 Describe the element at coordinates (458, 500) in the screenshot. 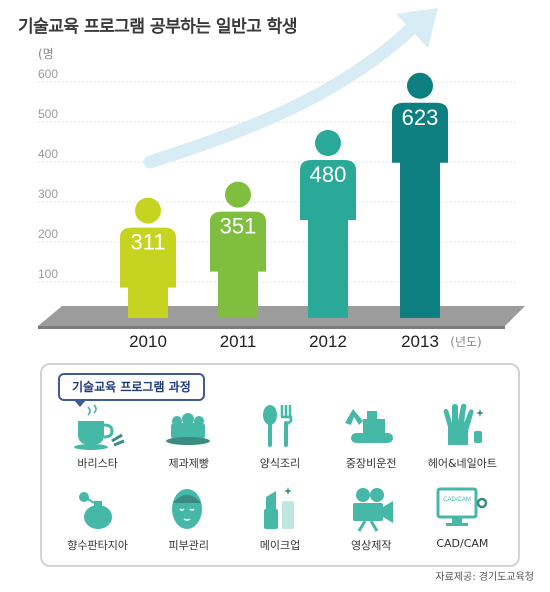

I see `svg-text: CAD/CAM` at that location.